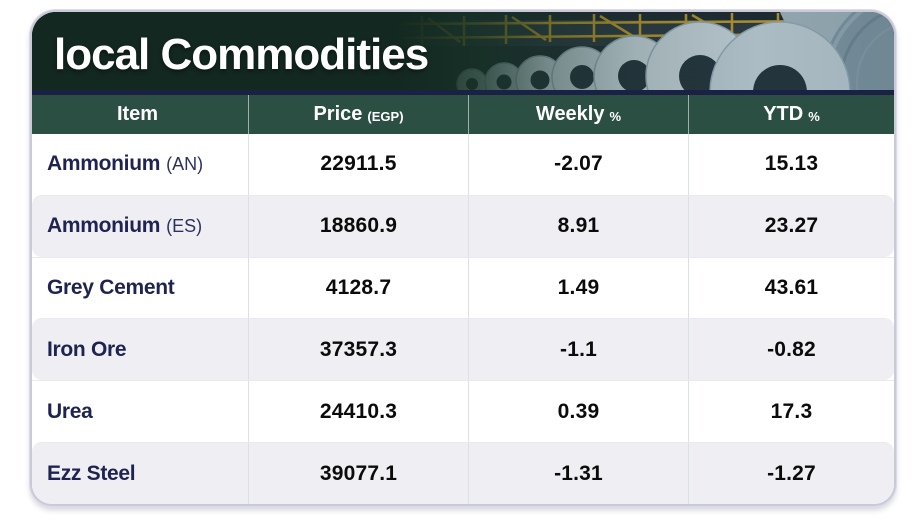  What do you see at coordinates (111, 288) in the screenshot?
I see `item-name: Grey Cement` at bounding box center [111, 288].